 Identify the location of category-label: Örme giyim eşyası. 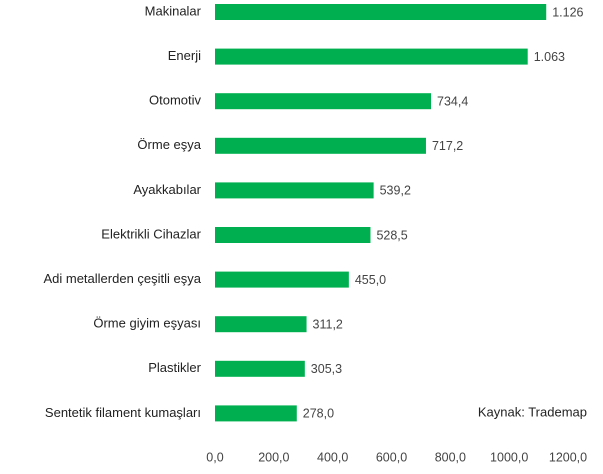
(147, 323).